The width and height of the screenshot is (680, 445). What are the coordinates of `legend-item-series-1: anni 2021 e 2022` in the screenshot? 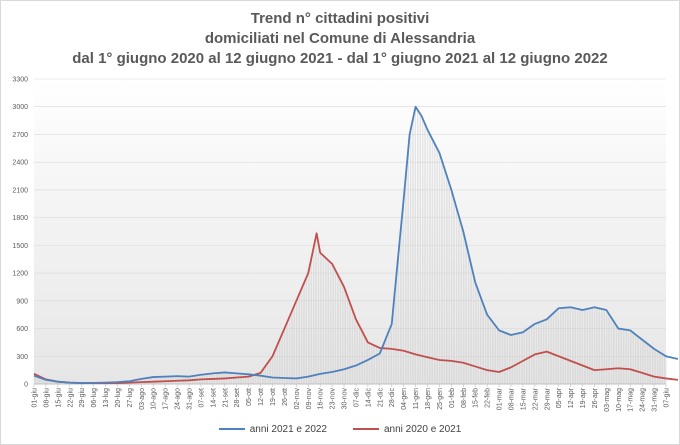 It's located at (272, 429).